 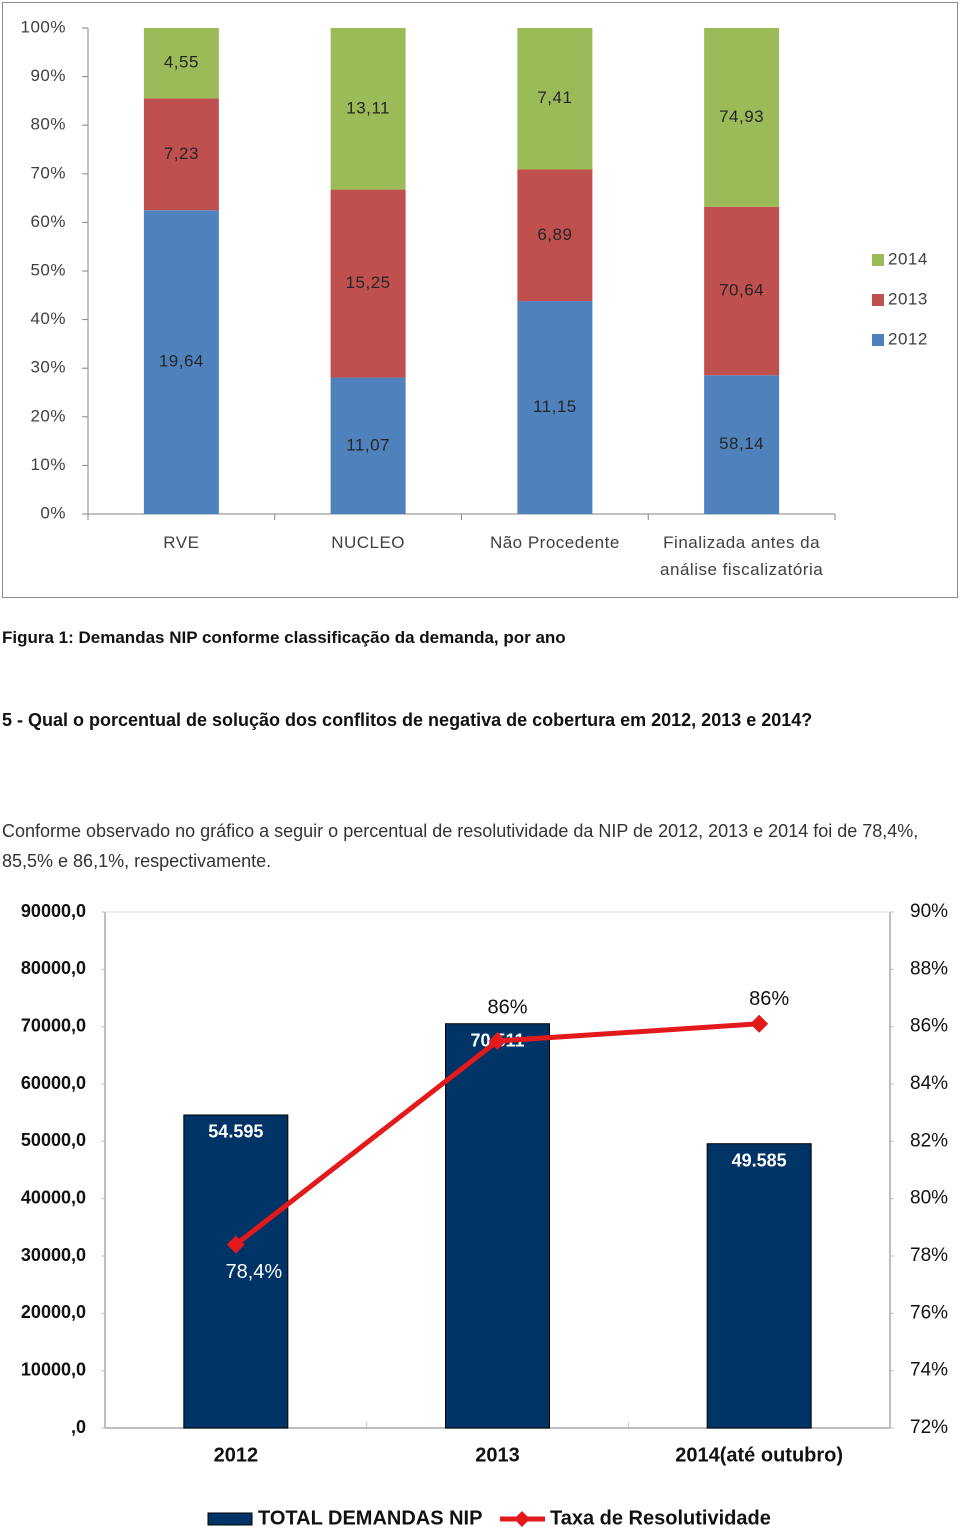 What do you see at coordinates (53, 1083) in the screenshot?
I see `y-tick-label: 60000,0` at bounding box center [53, 1083].